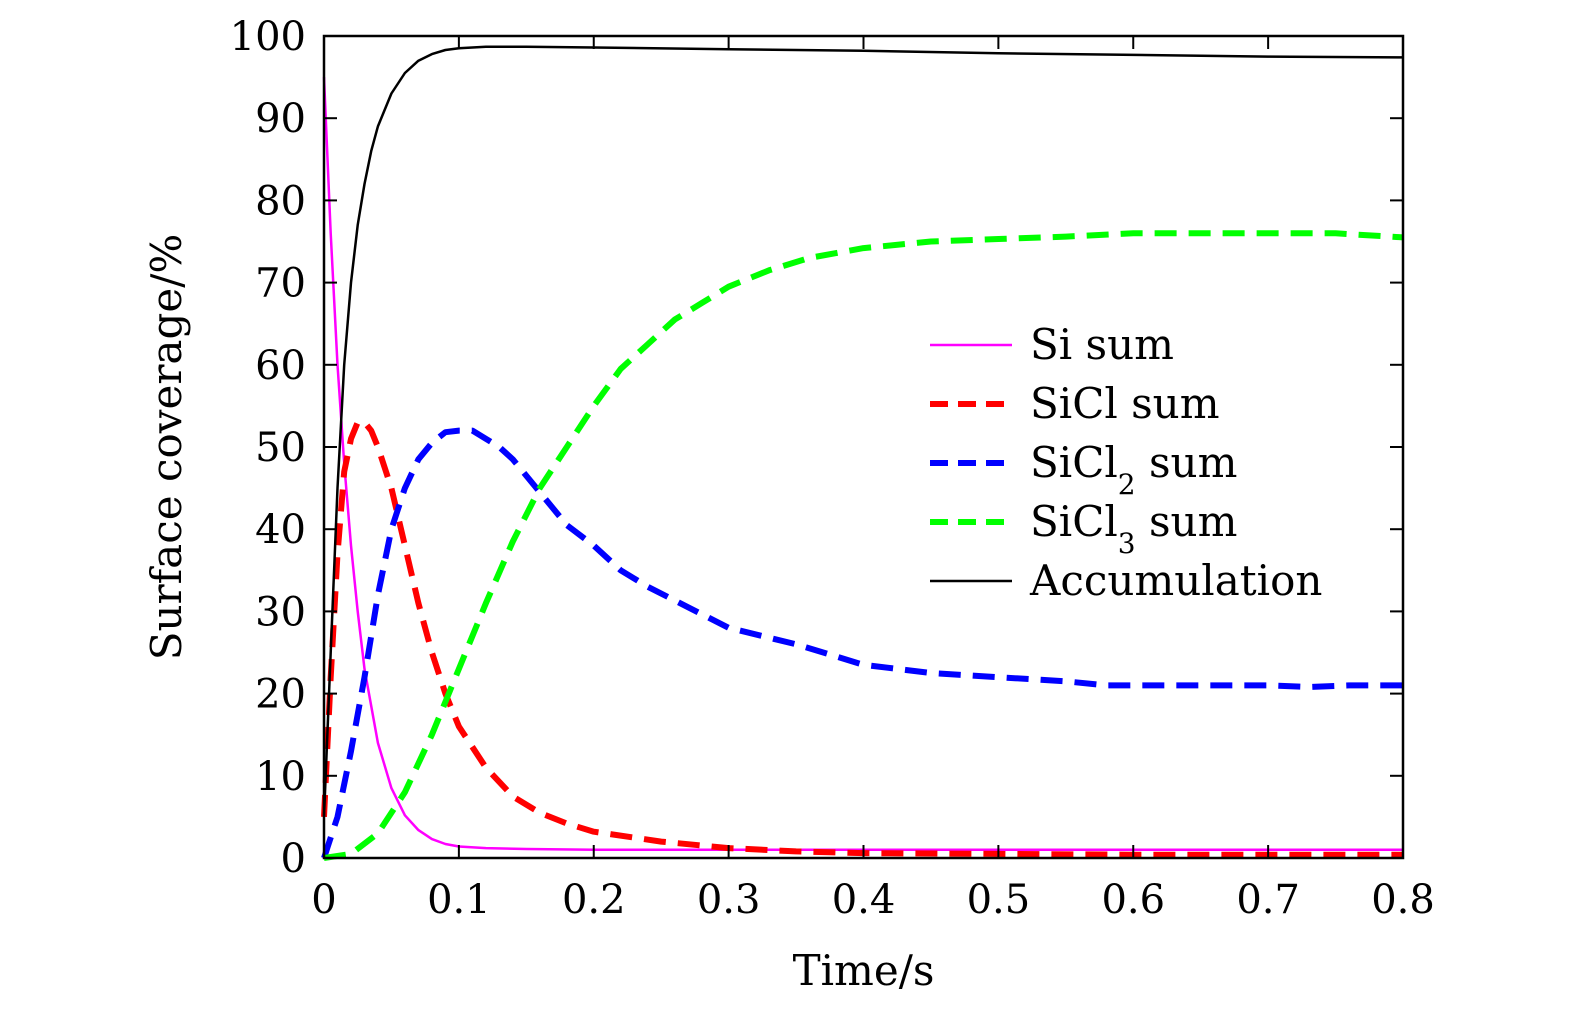 This screenshot has width=1575, height=1014. What do you see at coordinates (280, 777) in the screenshot?
I see `y-tick-label: 10` at bounding box center [280, 777].